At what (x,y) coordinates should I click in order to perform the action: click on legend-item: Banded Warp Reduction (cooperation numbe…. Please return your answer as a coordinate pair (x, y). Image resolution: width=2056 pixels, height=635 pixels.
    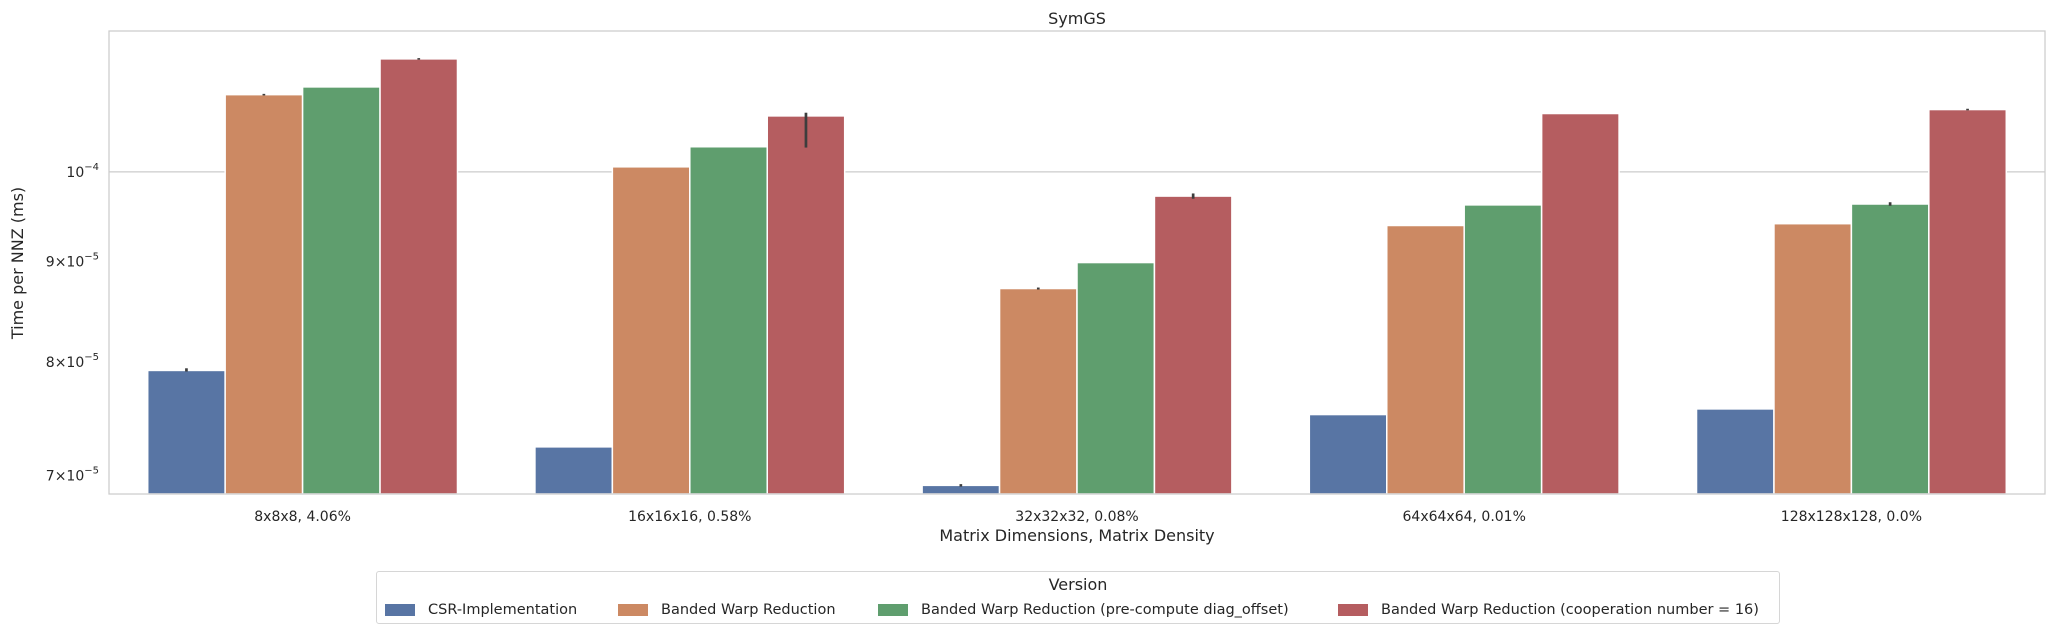
    Looking at the image, I should click on (1548, 610).